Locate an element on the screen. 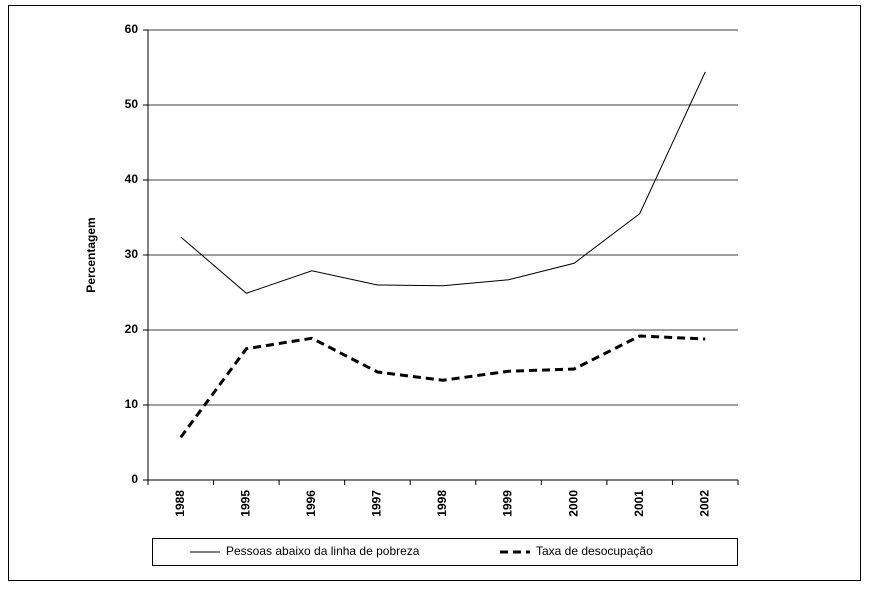 This screenshot has width=869, height=593. x-tick-label: 1997 is located at coordinates (377, 503).